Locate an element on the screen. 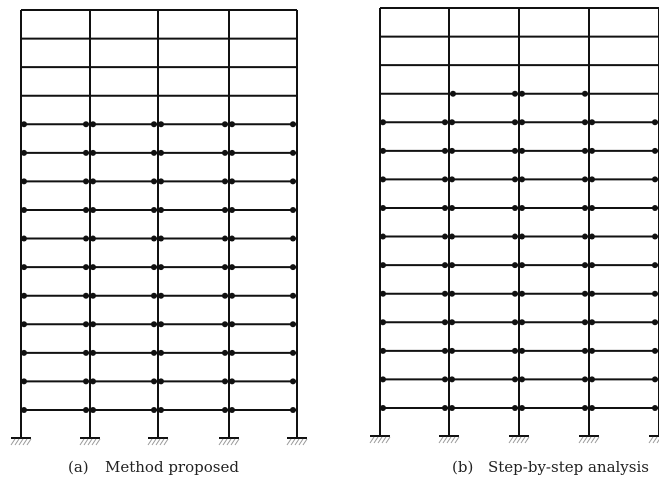 The width and height of the screenshot is (659, 481). panel-caption: Method proposed is located at coordinates (172, 467).